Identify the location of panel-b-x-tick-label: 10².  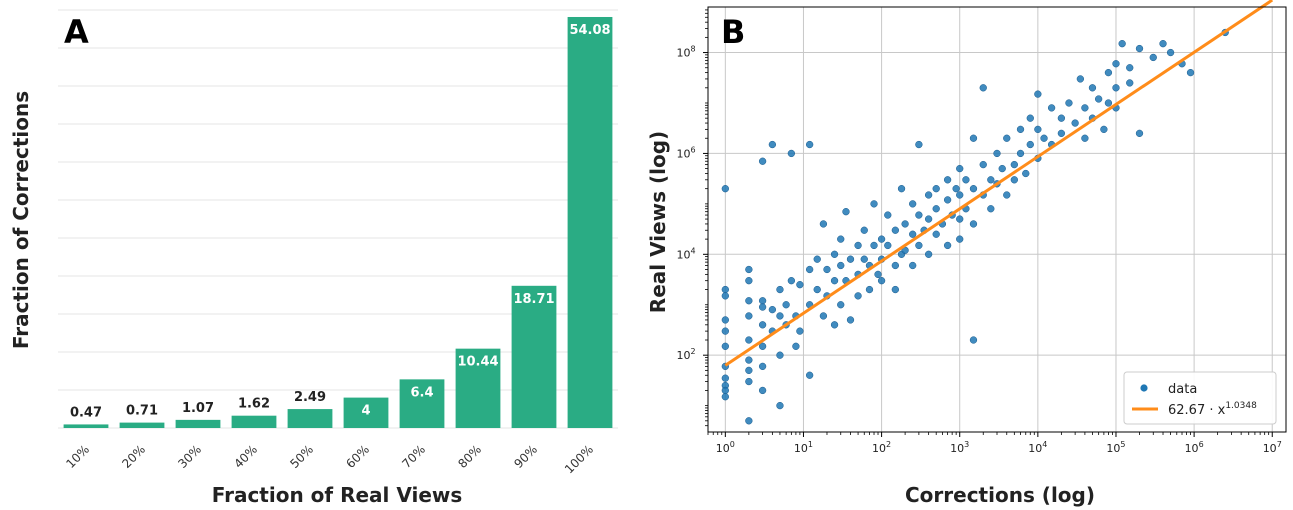
(881, 447).